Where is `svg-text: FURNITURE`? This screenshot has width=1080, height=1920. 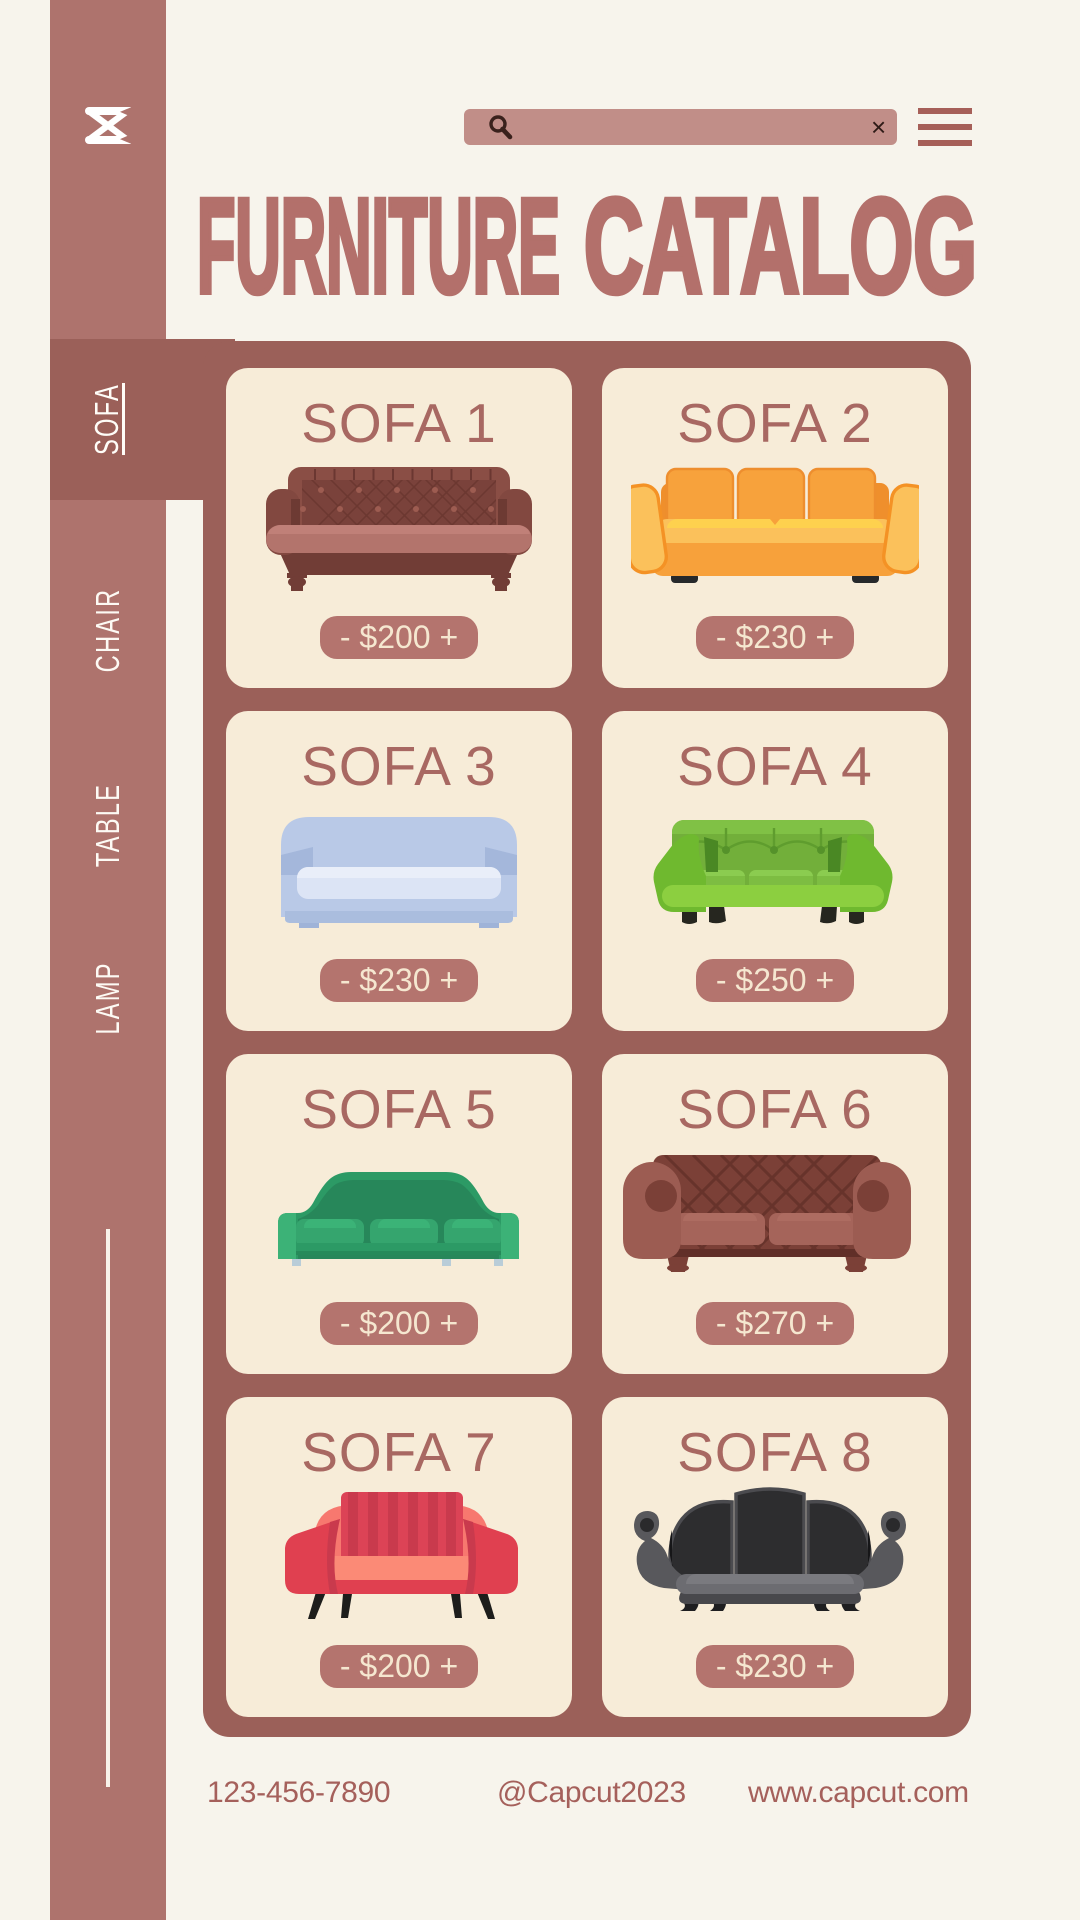 svg-text: FURNITURE is located at coordinates (378, 246).